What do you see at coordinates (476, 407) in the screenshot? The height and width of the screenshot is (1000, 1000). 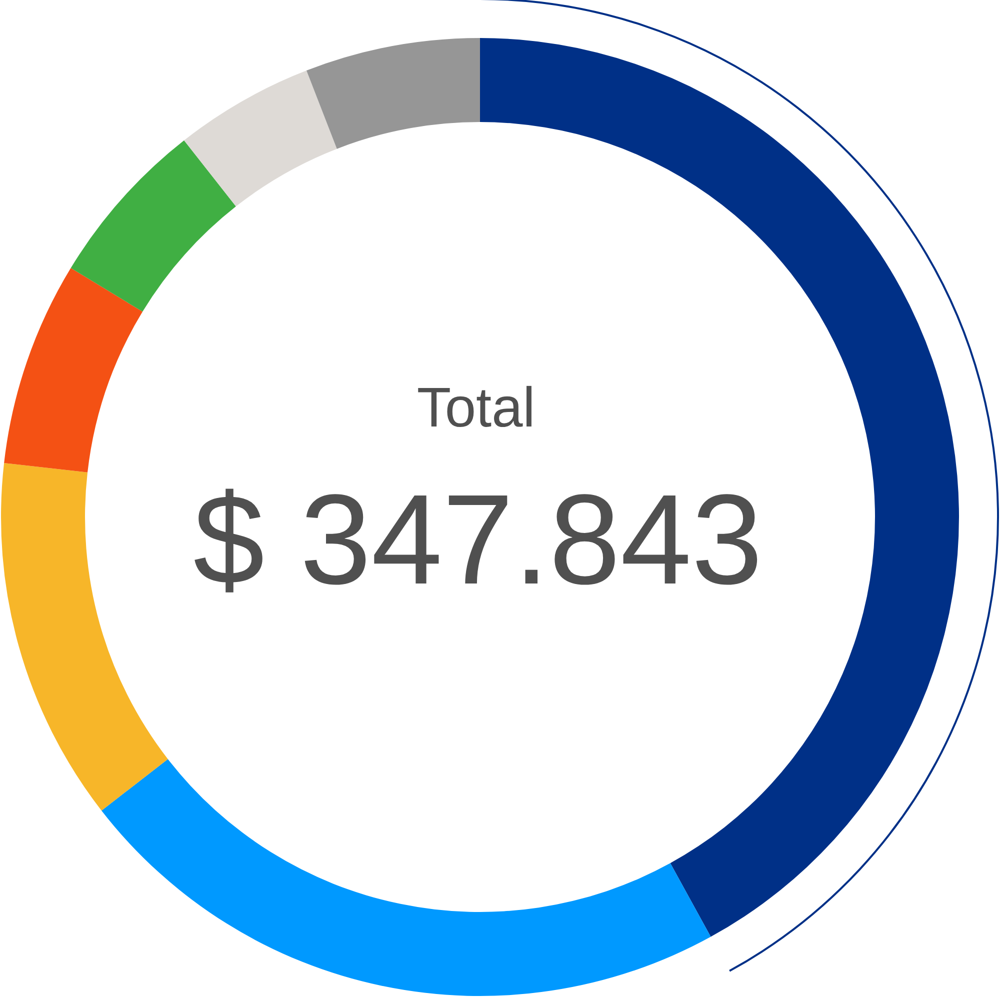 I see `text: Total` at bounding box center [476, 407].